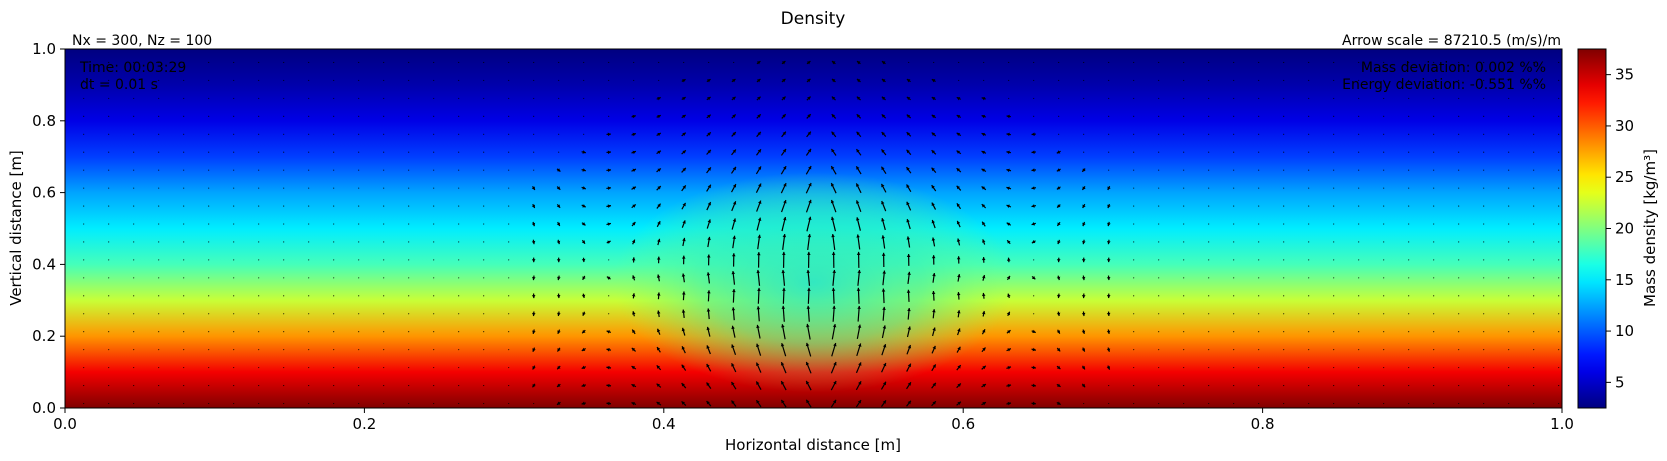 The image size is (1667, 461). Describe the element at coordinates (132, 68) in the screenshot. I see `time-label: Time: 00:03:29` at that location.